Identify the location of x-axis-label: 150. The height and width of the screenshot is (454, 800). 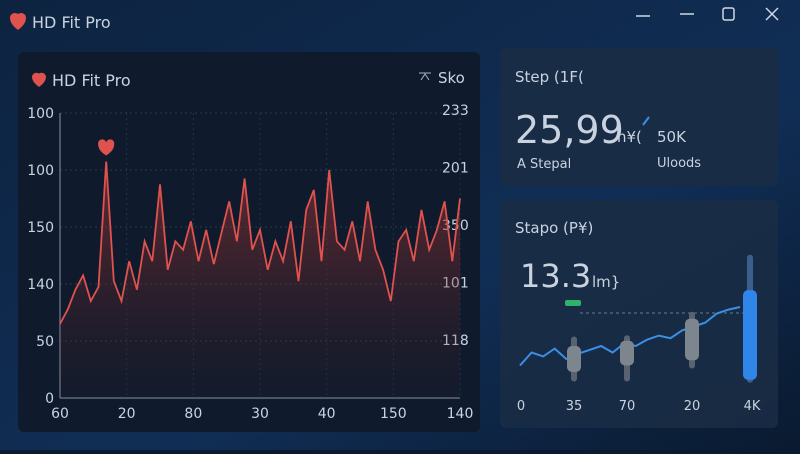
(393, 414).